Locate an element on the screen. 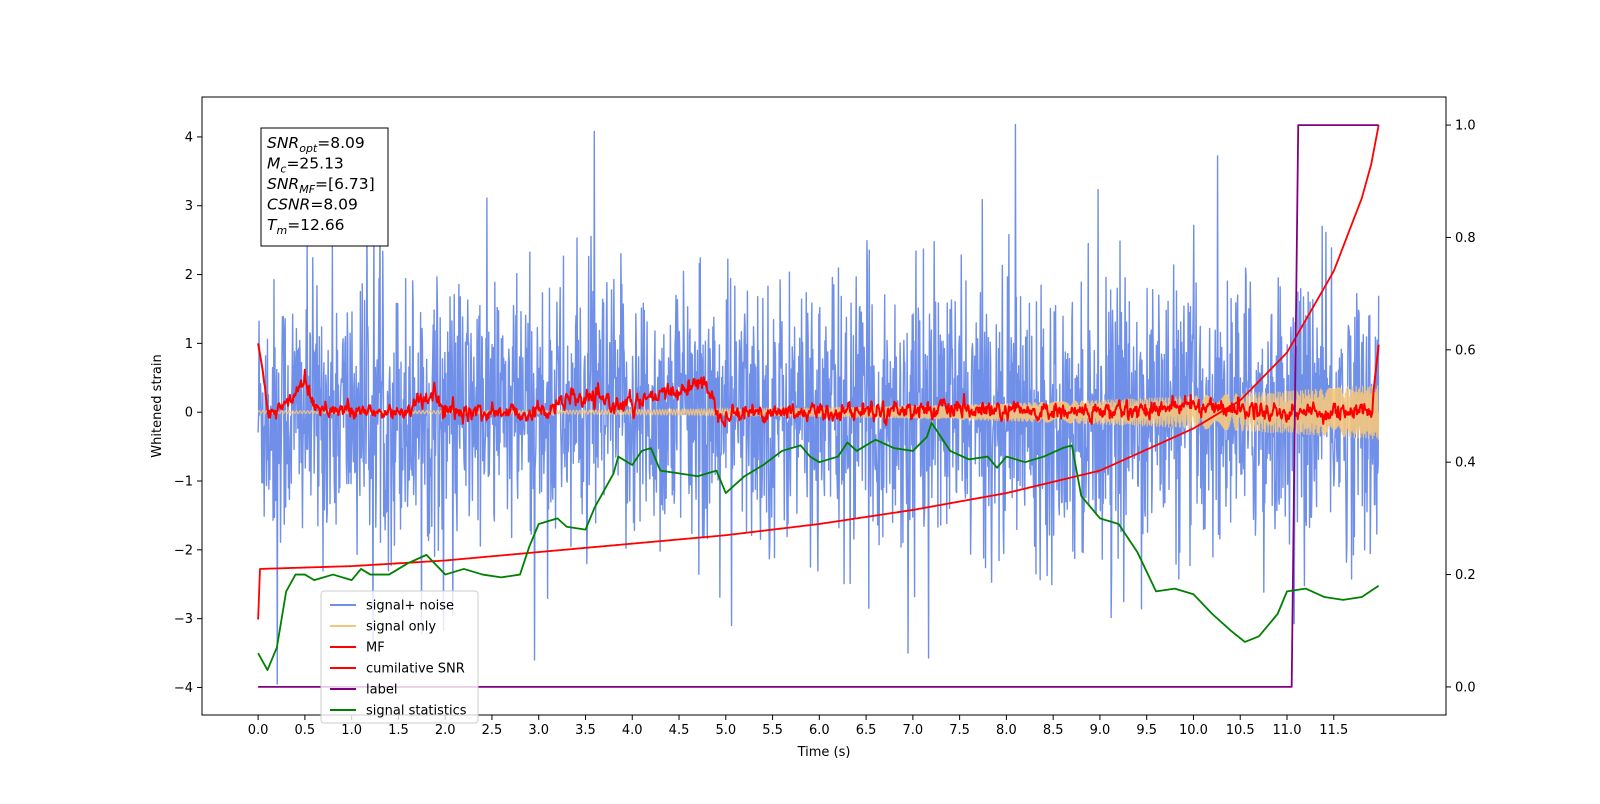 This screenshot has width=1600, height=804. y2-tick-label: 0.2 is located at coordinates (1465, 575).